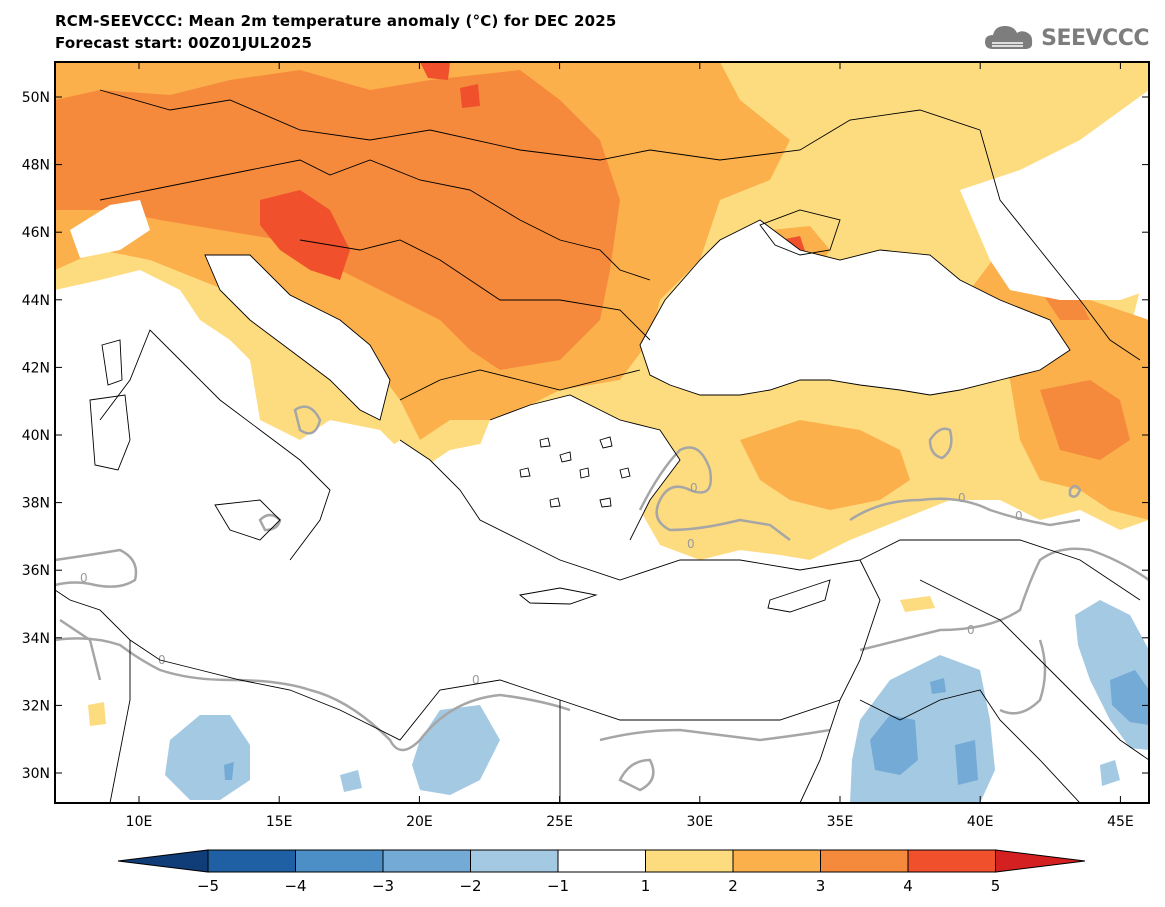 This screenshot has height=907, width=1165. I want to click on border-balkans, so click(475, 290).